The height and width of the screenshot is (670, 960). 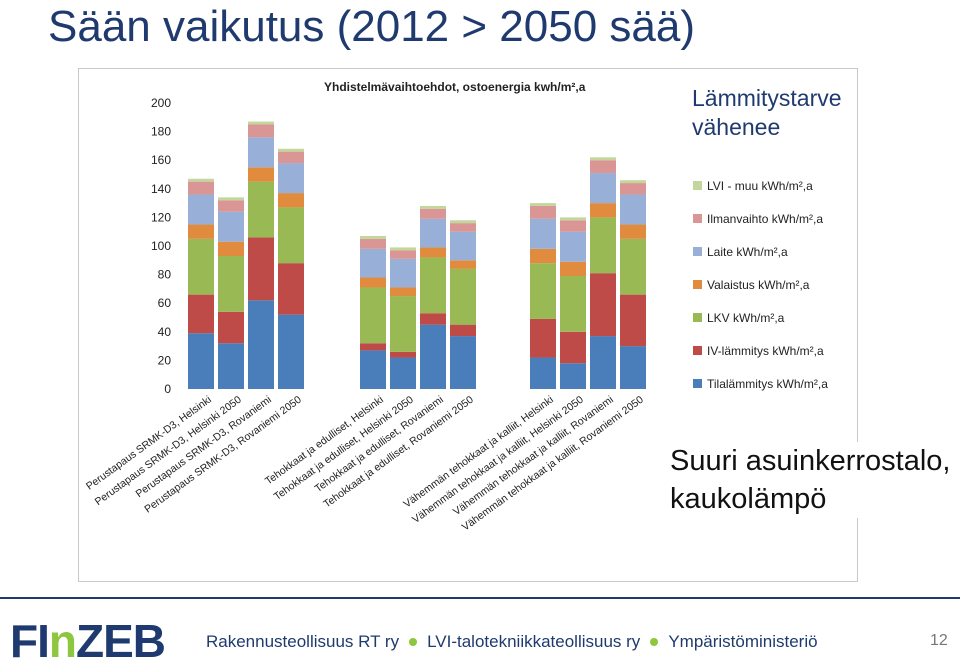 I want to click on y-tick-label: 20, so click(x=165, y=360).